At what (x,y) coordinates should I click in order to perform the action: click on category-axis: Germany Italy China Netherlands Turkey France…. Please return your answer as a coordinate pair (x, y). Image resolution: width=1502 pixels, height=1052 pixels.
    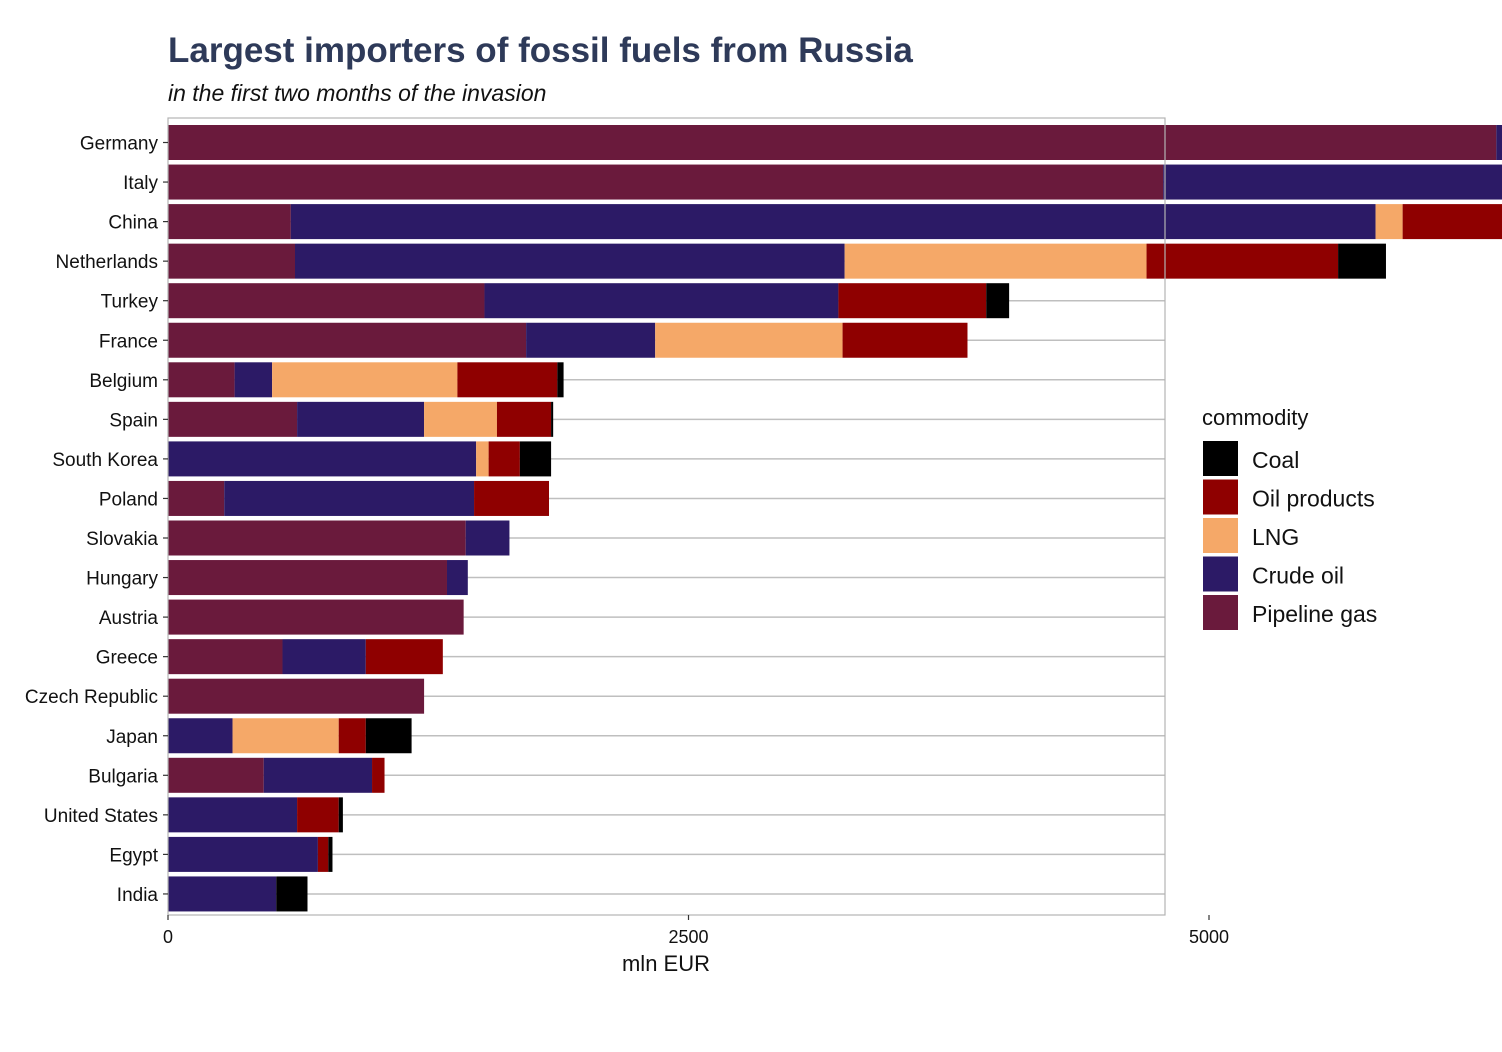
    Looking at the image, I should click on (96, 520).